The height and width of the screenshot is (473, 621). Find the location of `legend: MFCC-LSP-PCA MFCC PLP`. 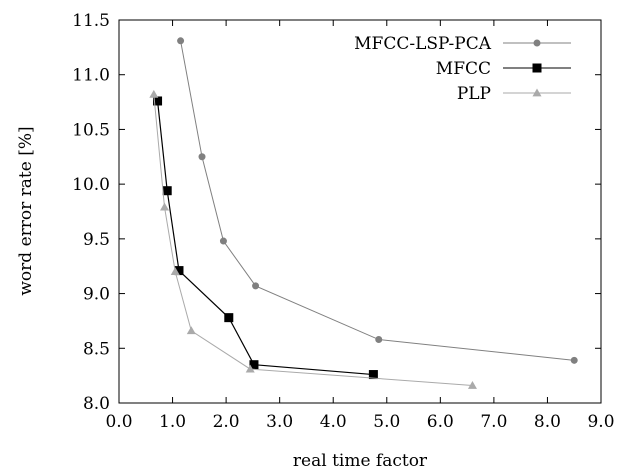

legend: MFCC-LSP-PCA MFCC PLP is located at coordinates (462, 69).